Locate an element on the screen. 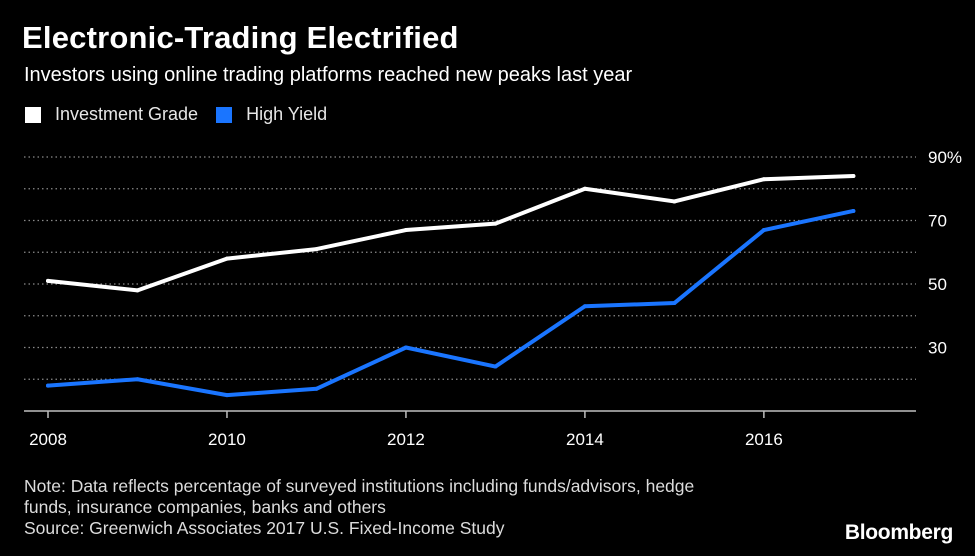 Image resolution: width=975 pixels, height=556 pixels. legend-swatch-investment-grade is located at coordinates (33, 114).